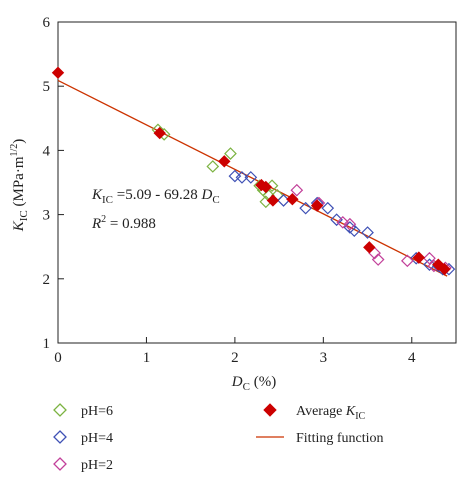 Image resolution: width=474 pixels, height=492 pixels. I want to click on legend-item-ph4: pH=4, so click(83, 438).